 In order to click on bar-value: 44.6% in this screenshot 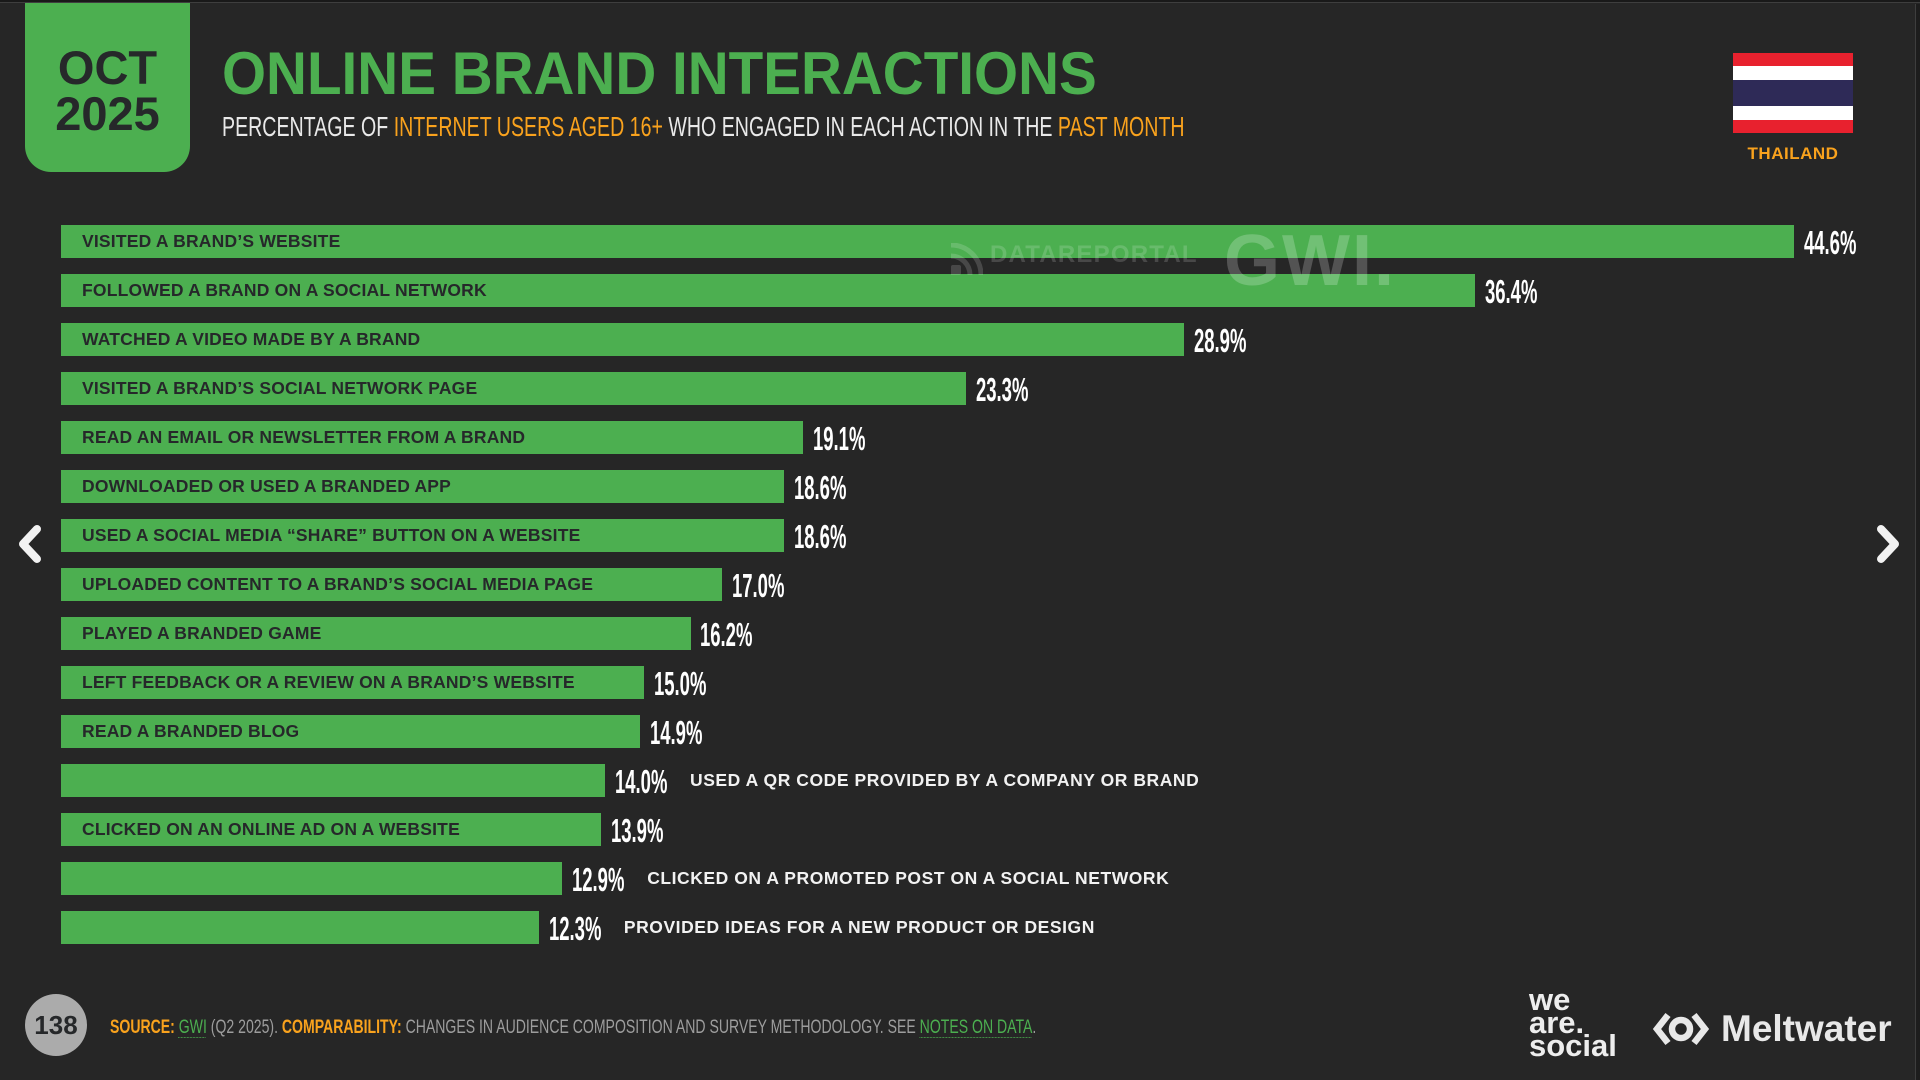, I will do `click(1830, 241)`.